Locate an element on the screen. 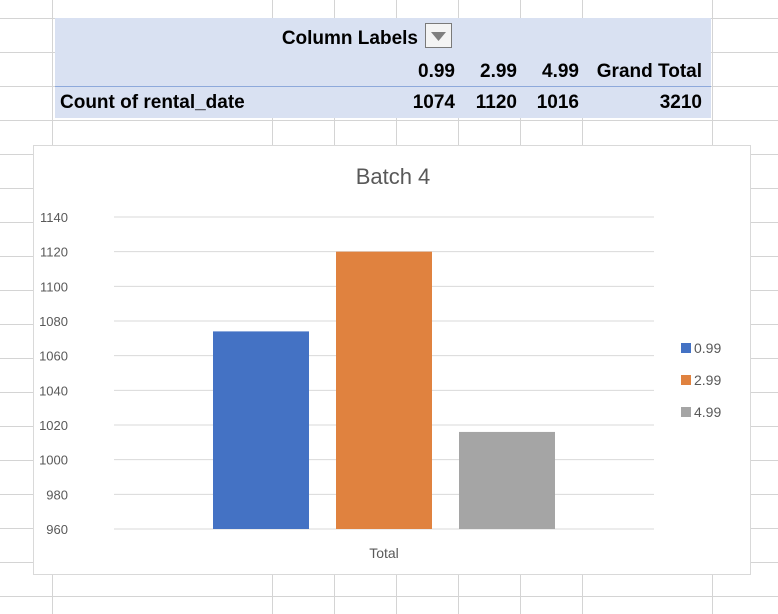 The width and height of the screenshot is (778, 614). cell-value-4-99: 1016 is located at coordinates (557, 102).